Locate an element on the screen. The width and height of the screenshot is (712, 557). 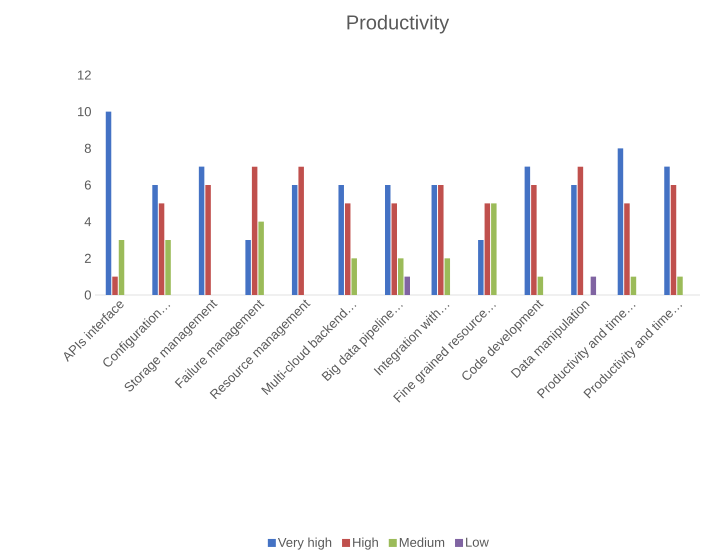
chart-title: Productivity is located at coordinates (398, 24).